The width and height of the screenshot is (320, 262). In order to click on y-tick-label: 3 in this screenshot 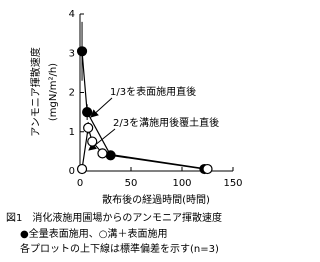, I will do `click(72, 53)`.